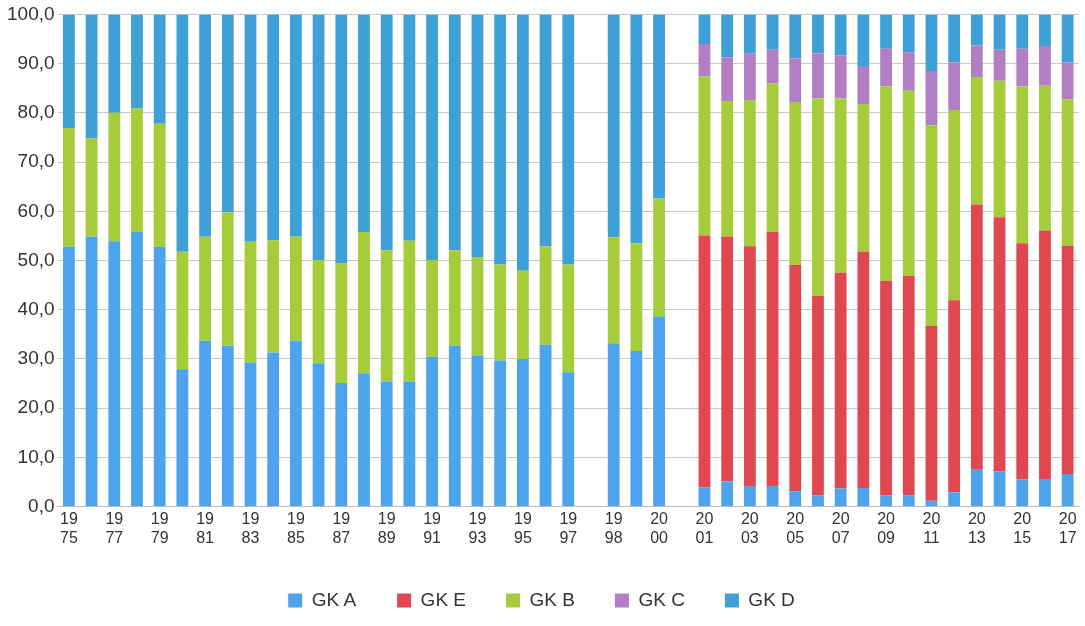  What do you see at coordinates (114, 527) in the screenshot?
I see `x-tick-label: 1977` at bounding box center [114, 527].